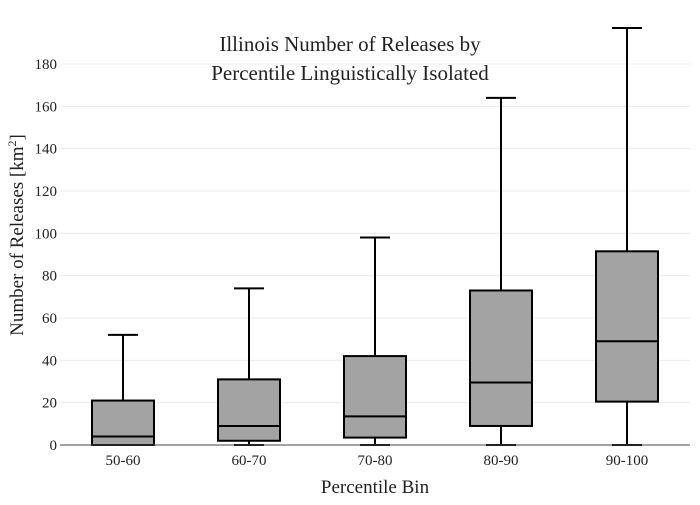 Image resolution: width=700 pixels, height=505 pixels. What do you see at coordinates (350, 73) in the screenshot?
I see `chart-title-line-2: Percentile Linguistically Isolated` at bounding box center [350, 73].